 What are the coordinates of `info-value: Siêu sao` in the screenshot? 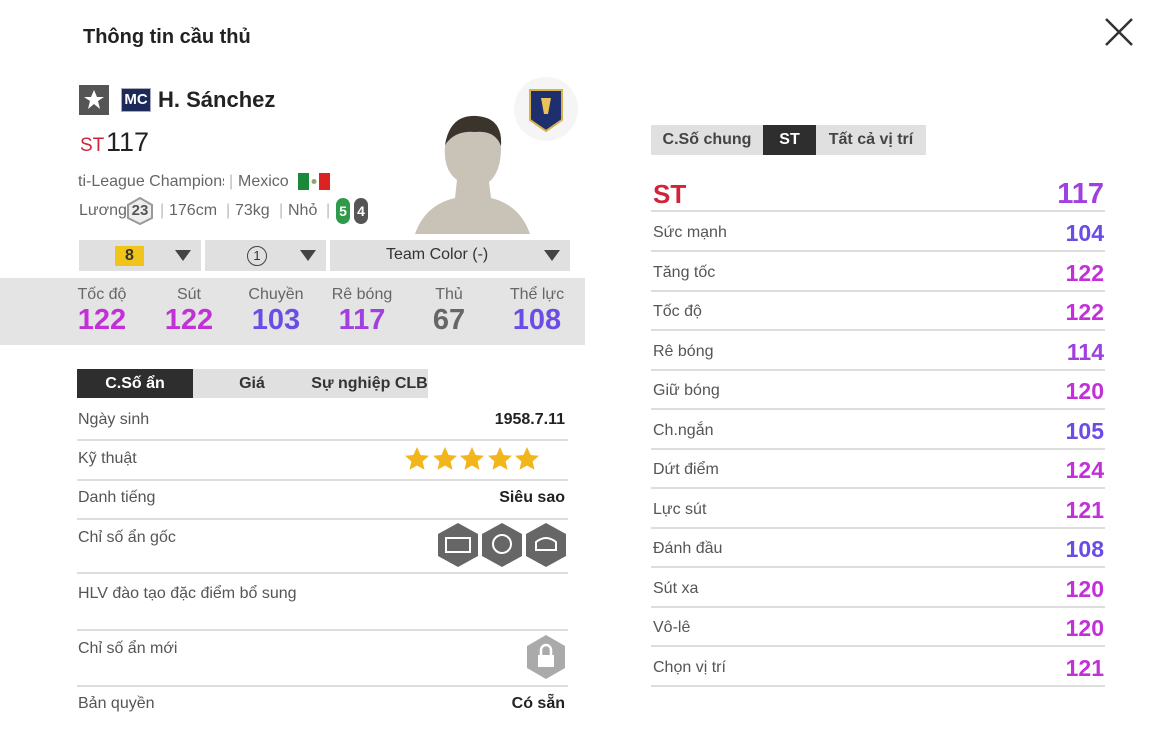 It's located at (532, 497).